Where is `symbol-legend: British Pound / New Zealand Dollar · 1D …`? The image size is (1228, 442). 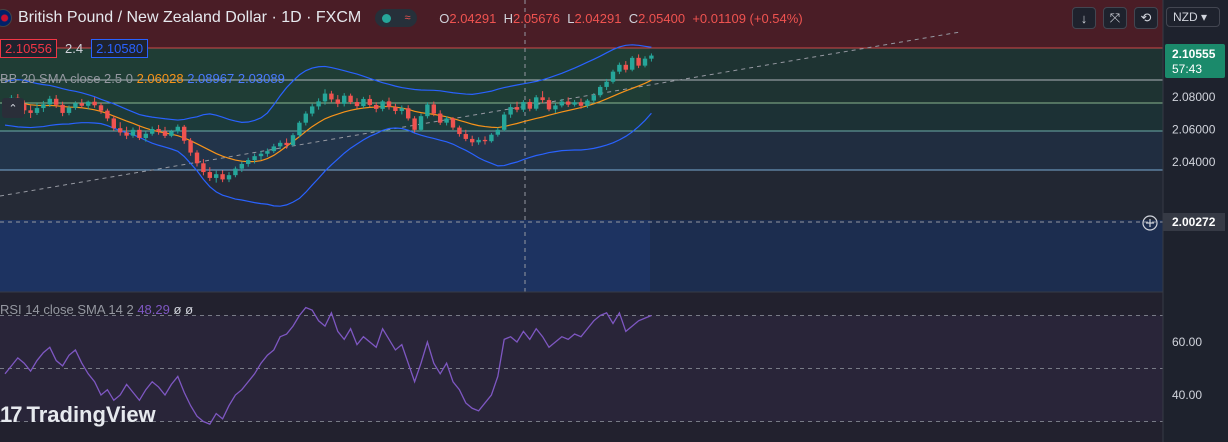
symbol-legend: British Pound / New Zealand Dollar · 1D … is located at coordinates (401, 18).